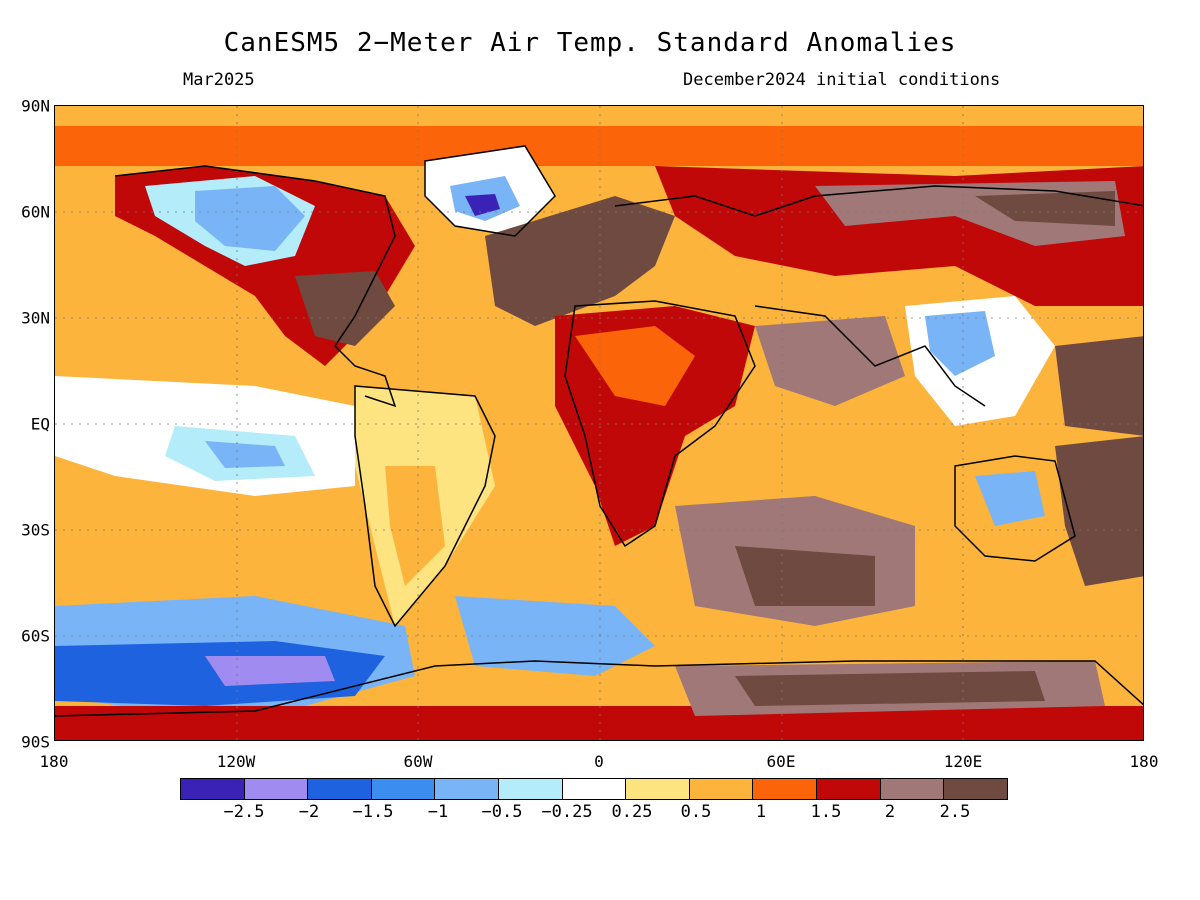  I want to click on lon-label-120w: 120W, so click(236, 761).